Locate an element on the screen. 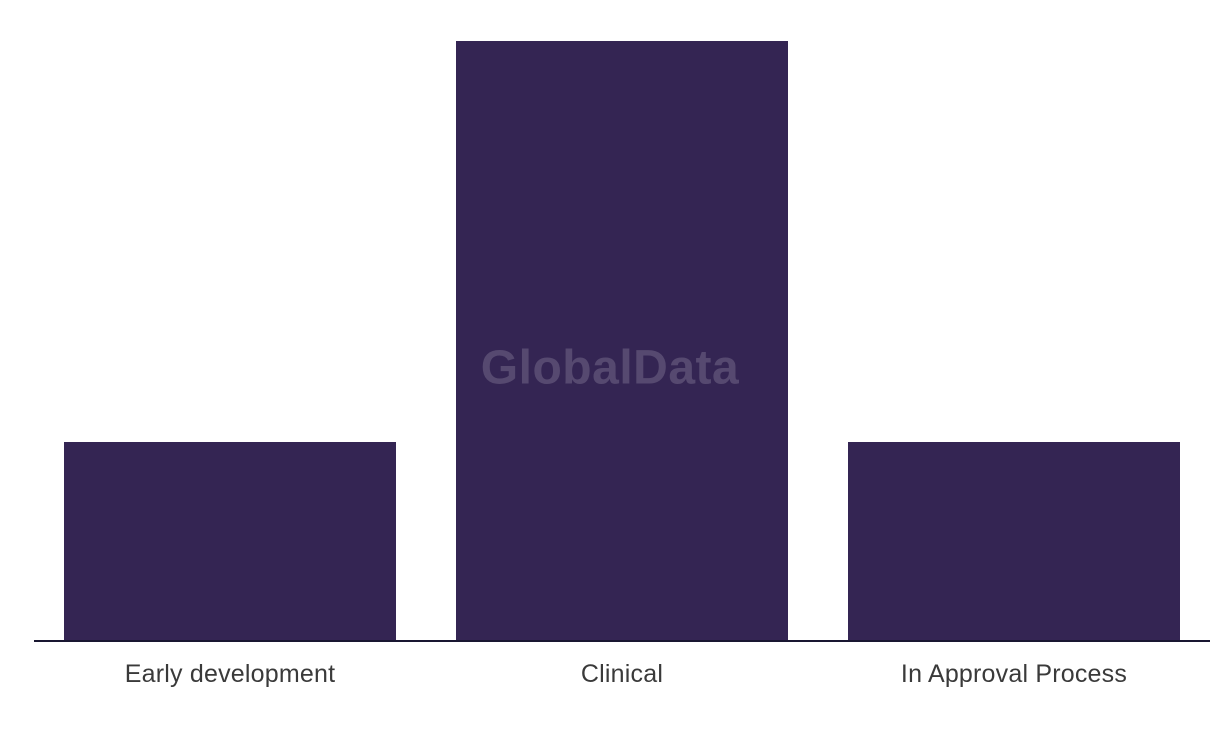  x-axis-label-clinical: Clinical is located at coordinates (622, 674).